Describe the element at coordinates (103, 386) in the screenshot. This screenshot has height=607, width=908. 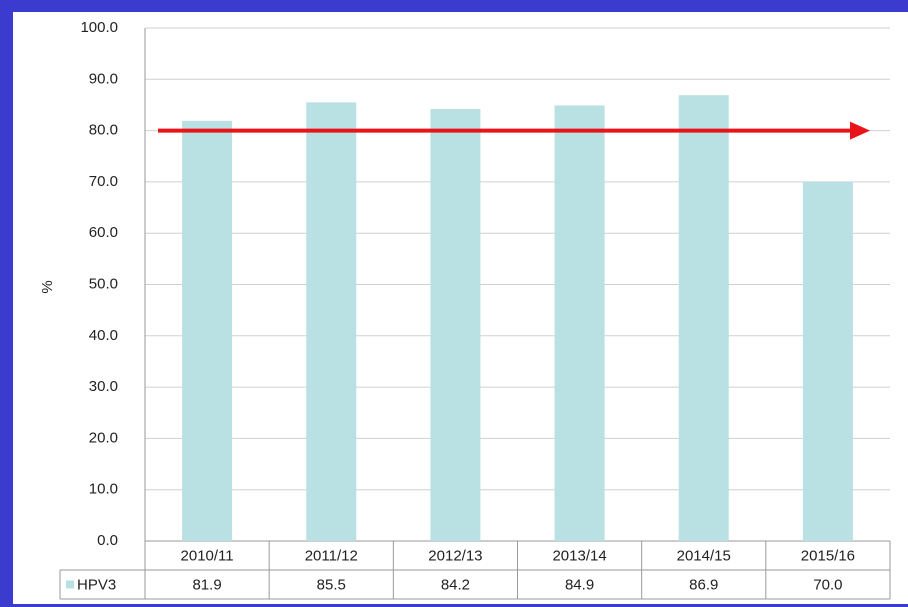
I see `y-tick-label: 30.0` at that location.